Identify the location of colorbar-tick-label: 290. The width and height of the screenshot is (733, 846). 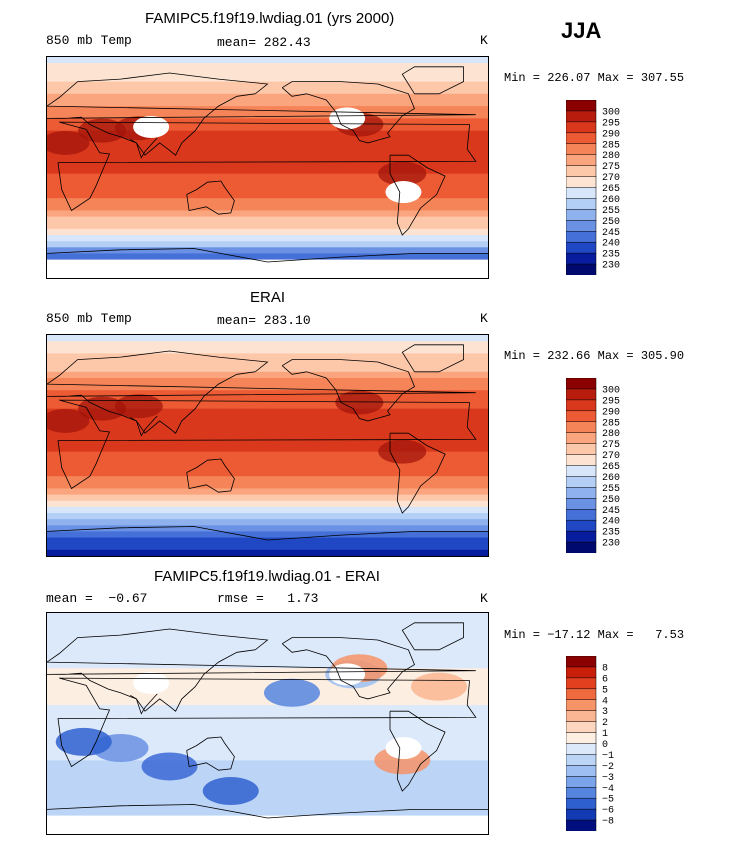
(611, 412).